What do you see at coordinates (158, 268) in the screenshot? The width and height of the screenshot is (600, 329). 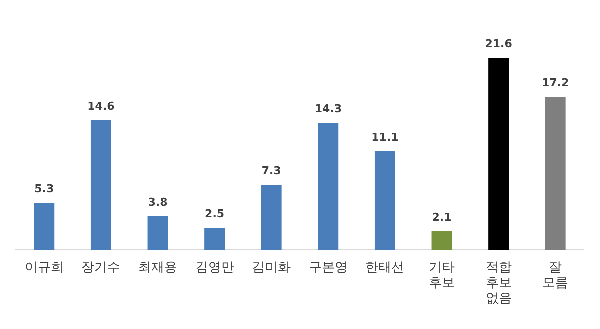 I see `x-tick-label: 최재용` at bounding box center [158, 268].